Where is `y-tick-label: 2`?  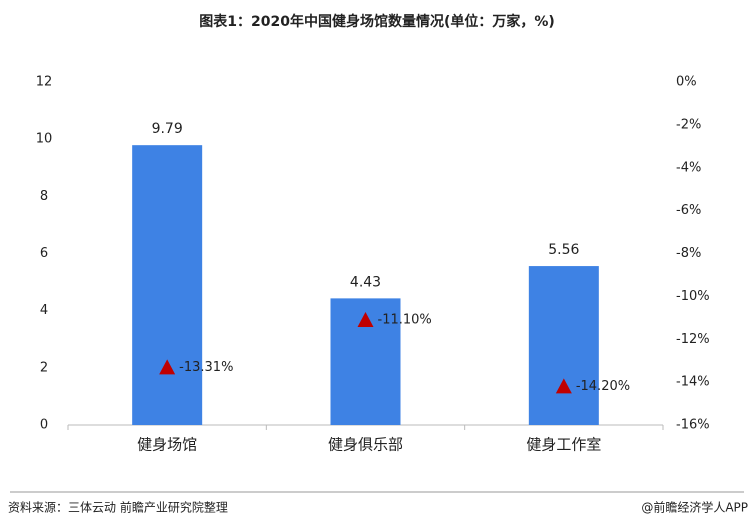
y-tick-label: 2 is located at coordinates (44, 367).